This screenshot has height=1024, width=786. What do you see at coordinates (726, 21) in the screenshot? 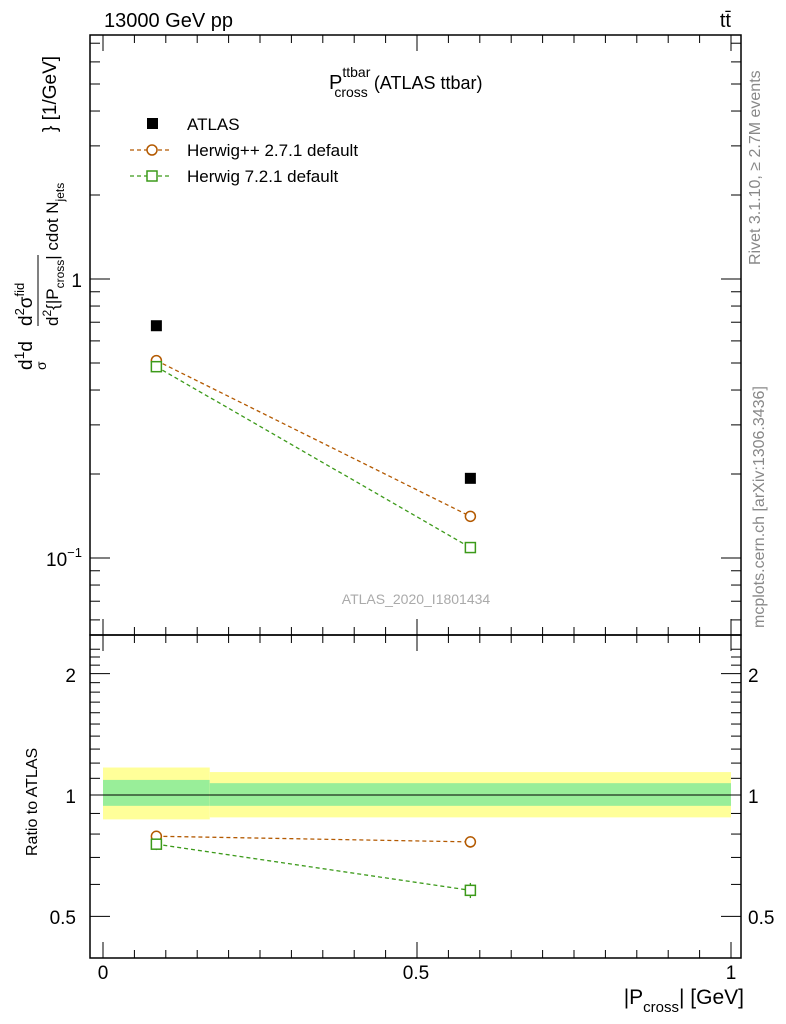
I see `process-label: tt̄` at bounding box center [726, 21].